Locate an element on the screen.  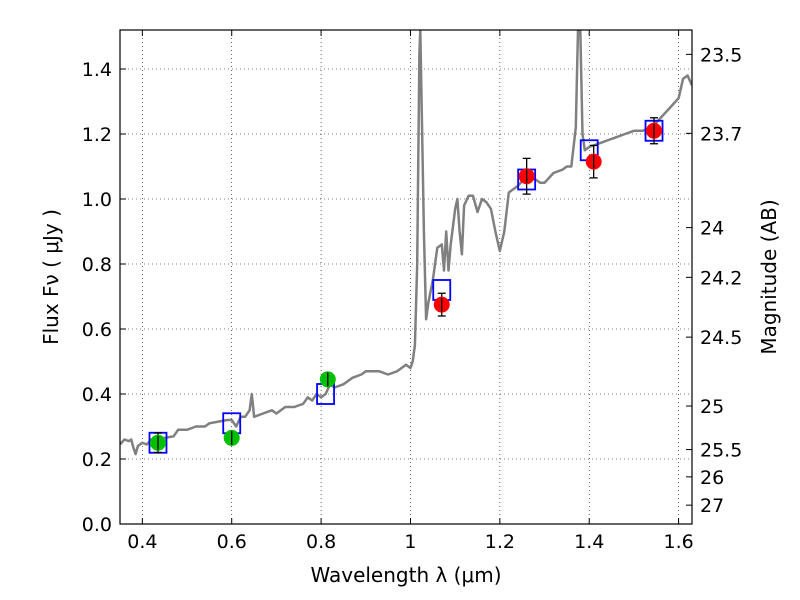
y-axis-title: Flux Fν ( μJy ) is located at coordinates (51, 277).